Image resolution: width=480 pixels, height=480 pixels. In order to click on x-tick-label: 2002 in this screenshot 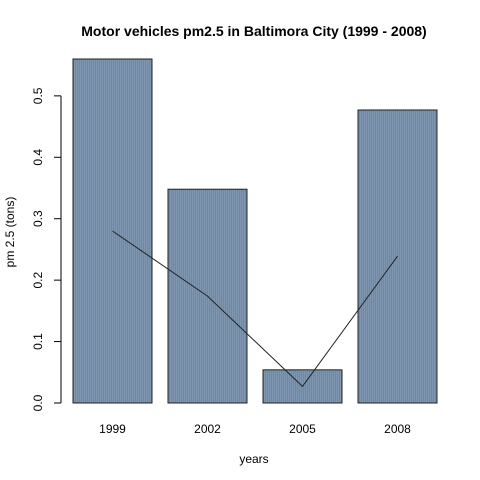, I will do `click(207, 429)`.